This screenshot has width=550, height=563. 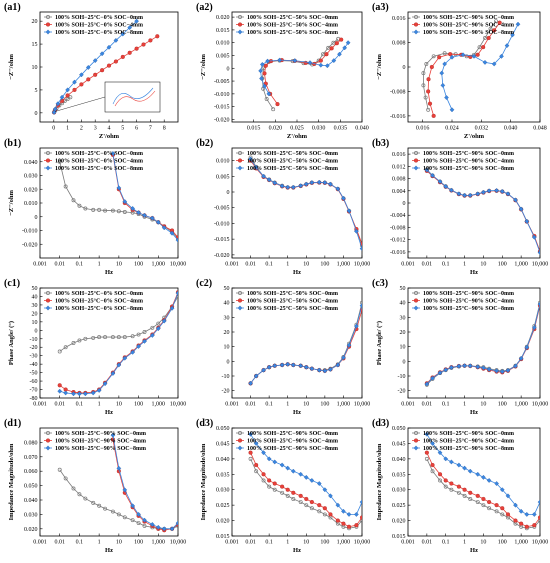 I want to click on y-tick-label: 0.040, so click(x=31, y=163).